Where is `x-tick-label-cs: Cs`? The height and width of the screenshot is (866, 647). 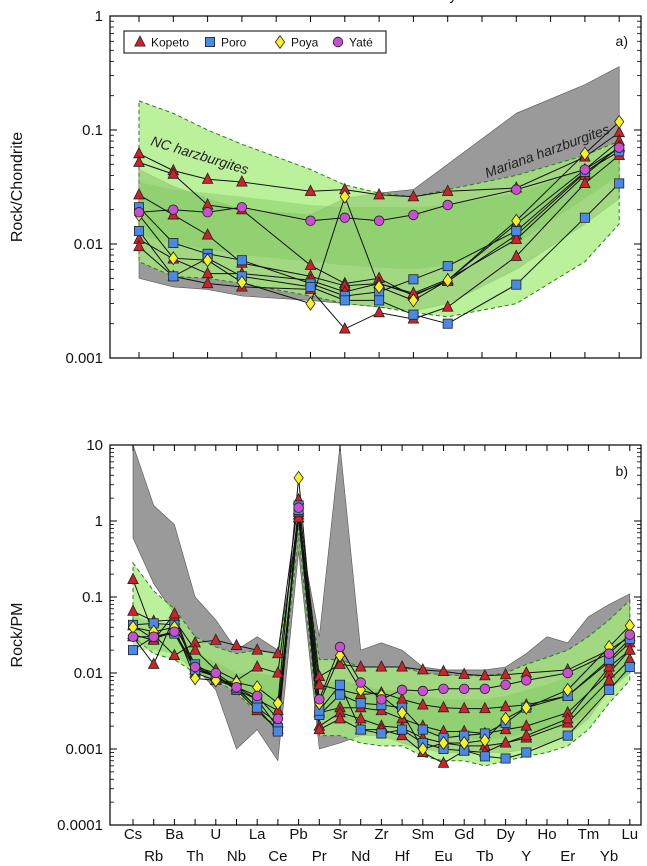 x-tick-label-cs: Cs is located at coordinates (133, 834).